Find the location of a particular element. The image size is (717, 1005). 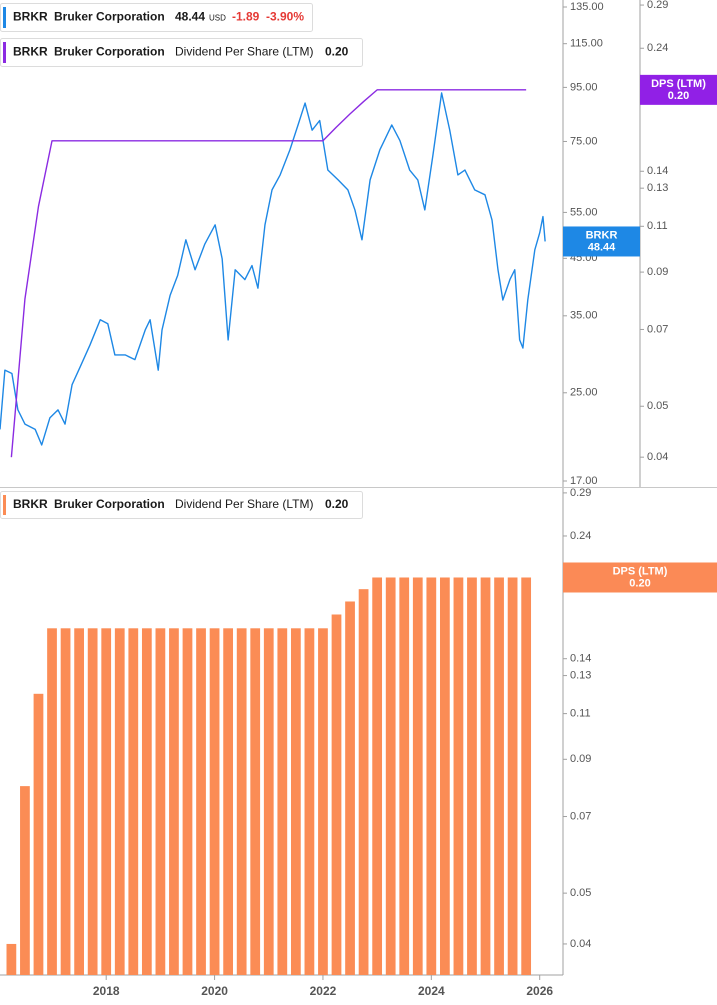

x-tick-label: 2024 is located at coordinates (431, 991).